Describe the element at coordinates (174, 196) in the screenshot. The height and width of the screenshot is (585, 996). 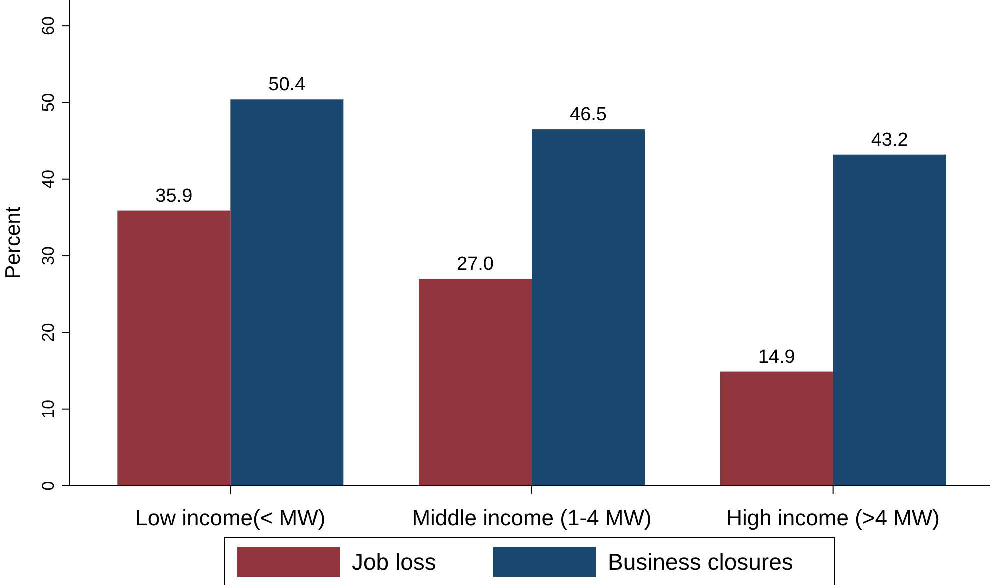
I see `data-label: 35.9` at that location.